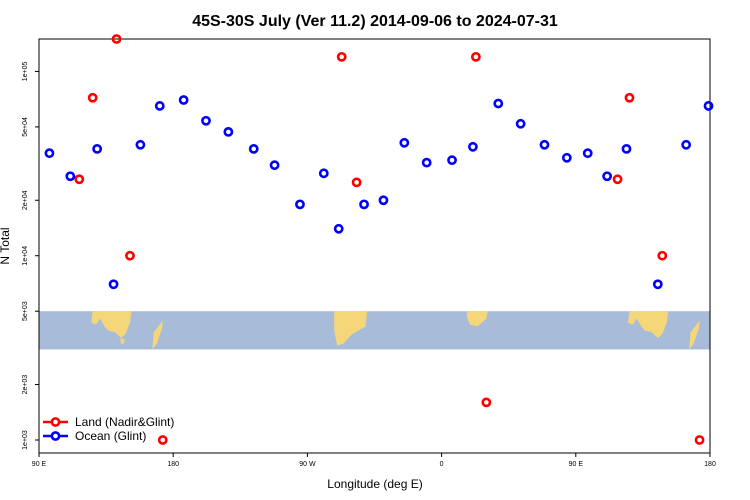 The image size is (750, 500). What do you see at coordinates (25, 440) in the screenshot?
I see `y-tick-label: 1e+03` at bounding box center [25, 440].